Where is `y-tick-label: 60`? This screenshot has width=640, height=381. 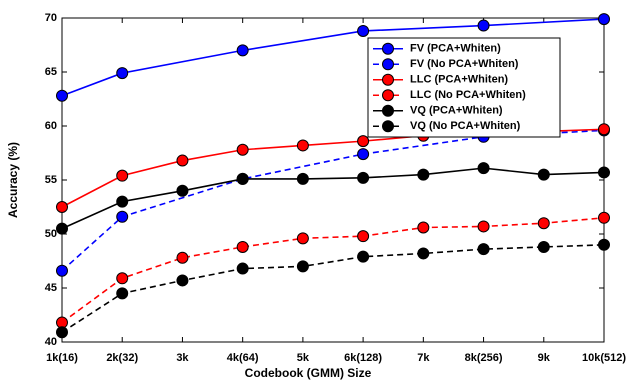
y-tick-label: 60 is located at coordinates (51, 126).